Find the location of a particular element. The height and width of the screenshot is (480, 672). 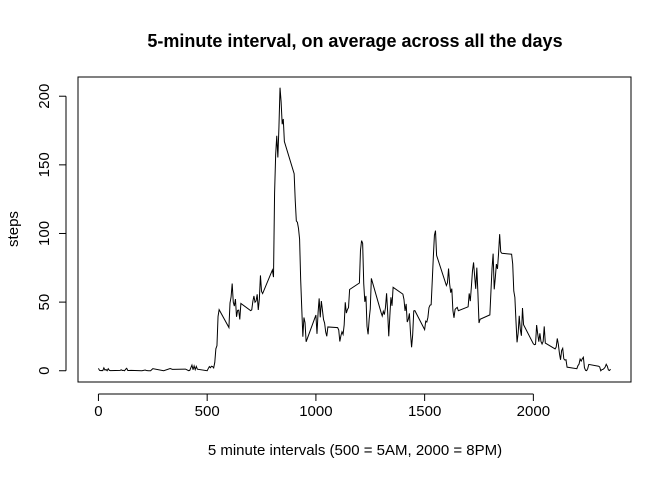

x-tick-label: 1000 is located at coordinates (315, 411).